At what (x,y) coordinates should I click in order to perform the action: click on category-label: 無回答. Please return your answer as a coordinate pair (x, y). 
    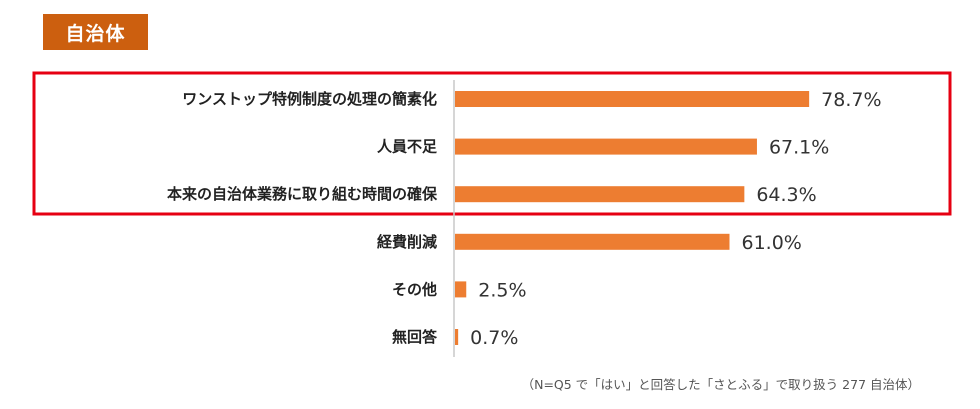
    Looking at the image, I should click on (415, 337).